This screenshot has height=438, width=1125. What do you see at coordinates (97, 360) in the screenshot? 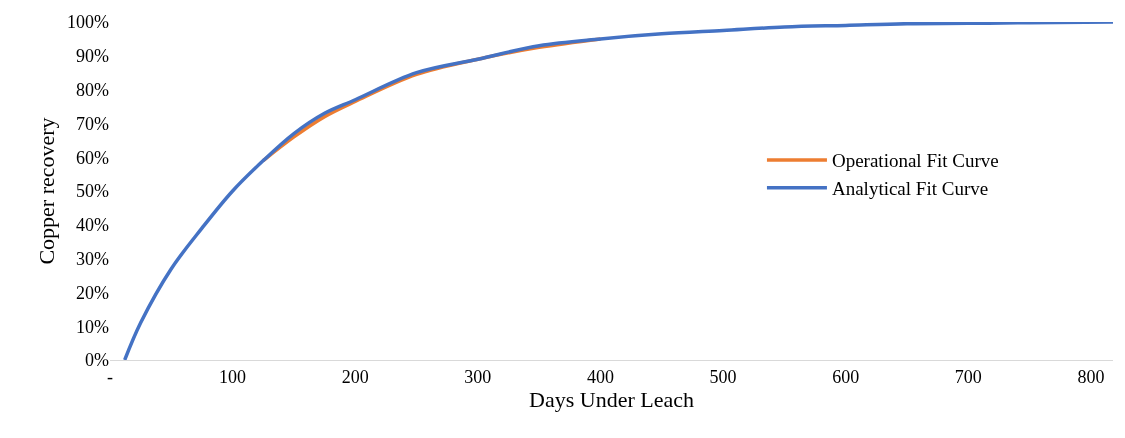
I see `y-tick-label: 0%` at bounding box center [97, 360].